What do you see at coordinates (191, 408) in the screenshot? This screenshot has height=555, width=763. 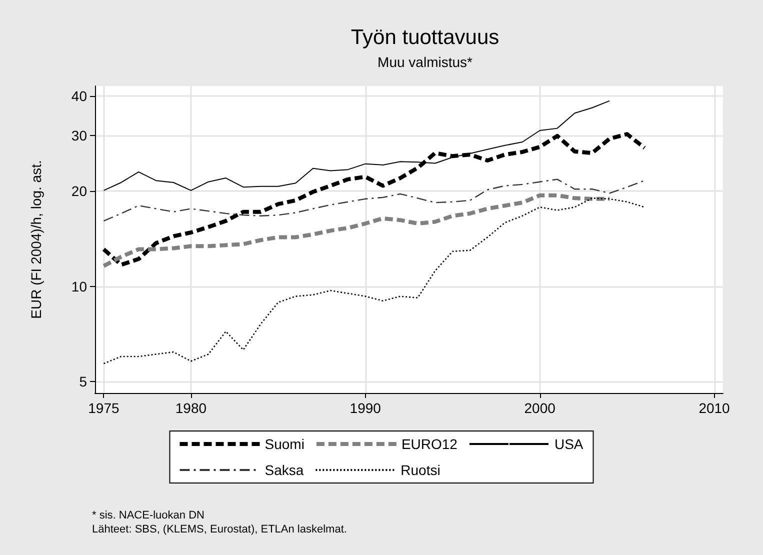 I see `x-tick-label: 1980` at bounding box center [191, 408].